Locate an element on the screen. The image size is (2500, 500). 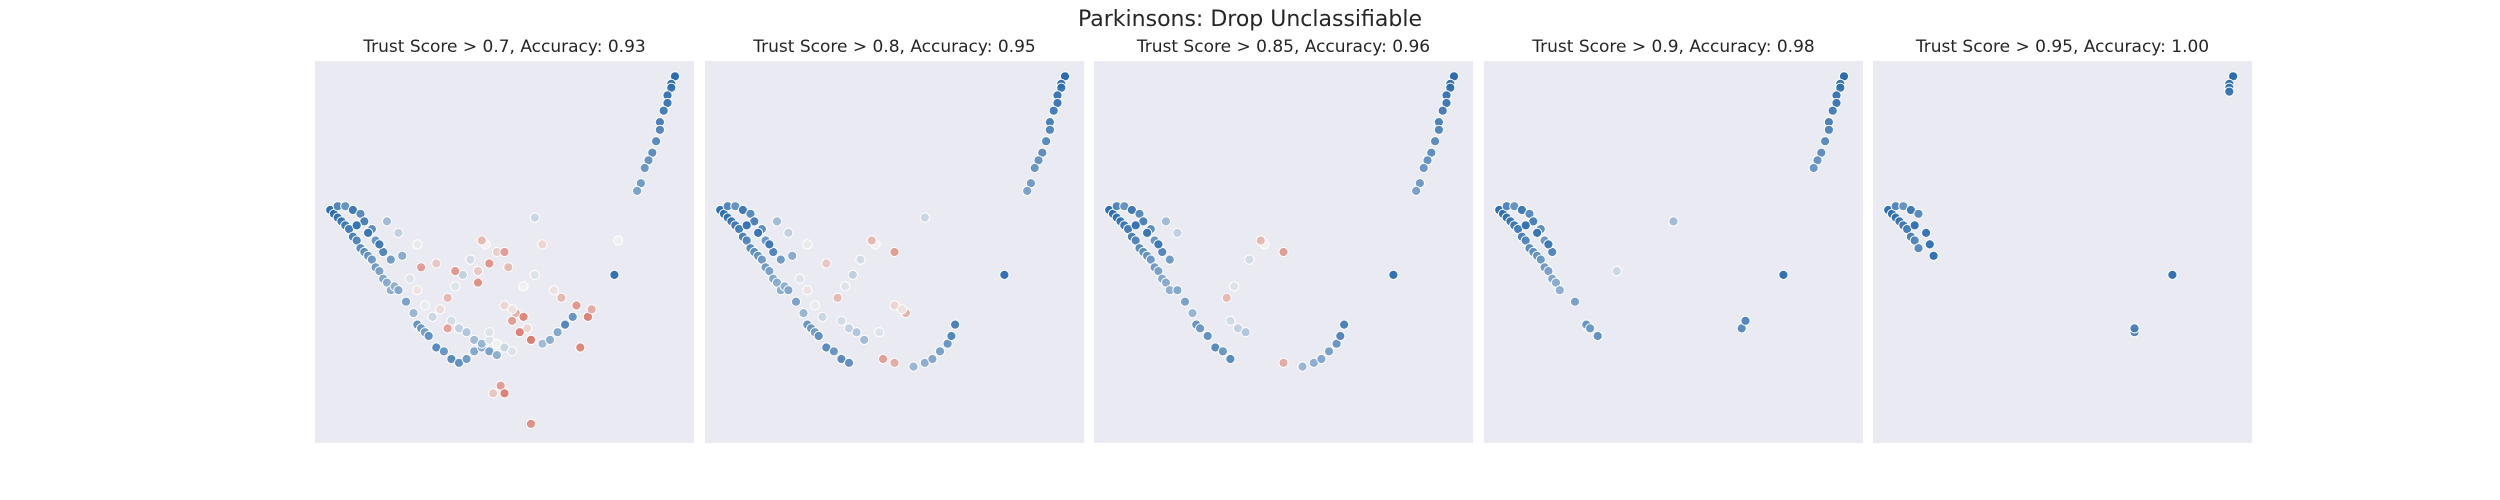
panel-3: Trust Score > 0.85, Accuracy: 0.96 is located at coordinates (1283, 240).